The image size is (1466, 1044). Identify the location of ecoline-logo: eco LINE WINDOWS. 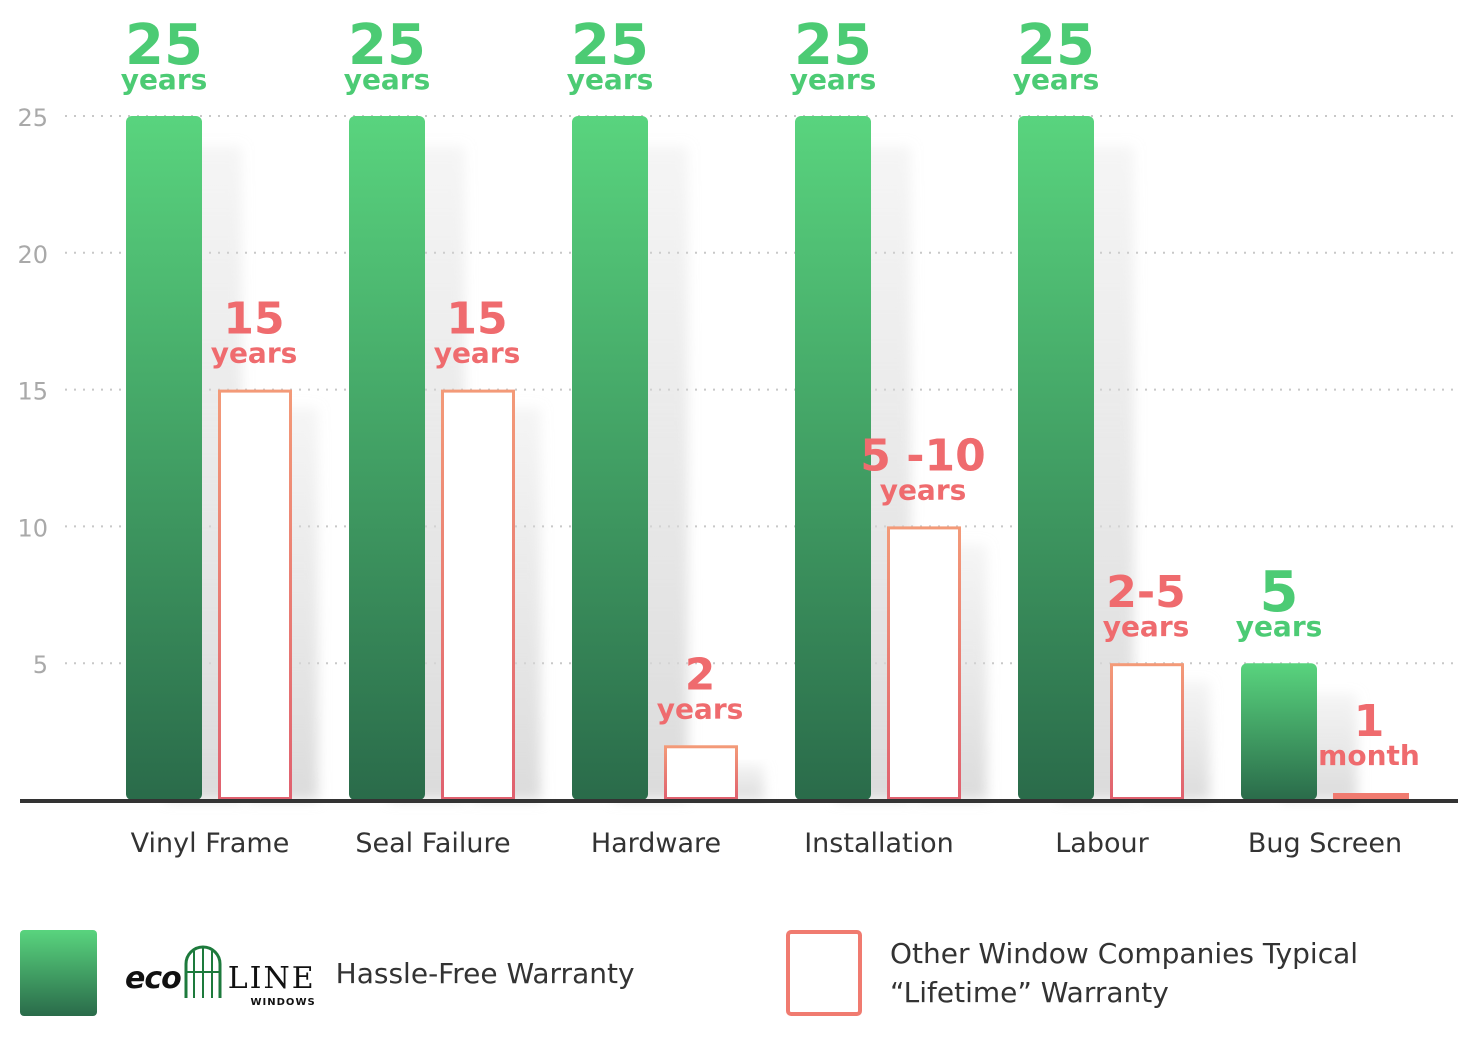
(220, 973).